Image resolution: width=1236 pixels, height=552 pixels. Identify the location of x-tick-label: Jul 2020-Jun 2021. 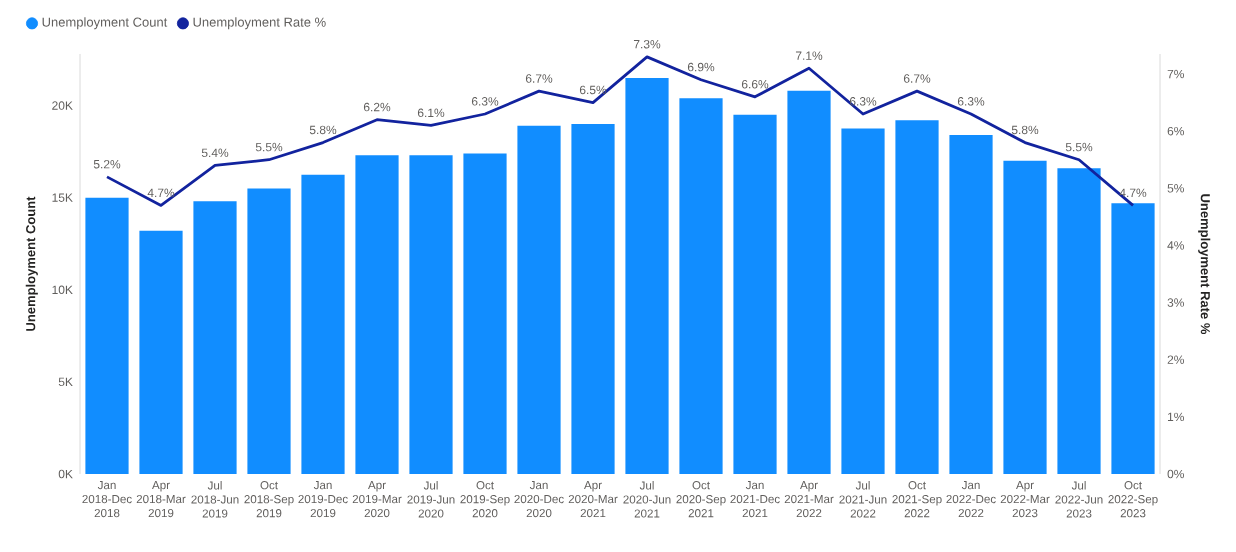
(647, 499).